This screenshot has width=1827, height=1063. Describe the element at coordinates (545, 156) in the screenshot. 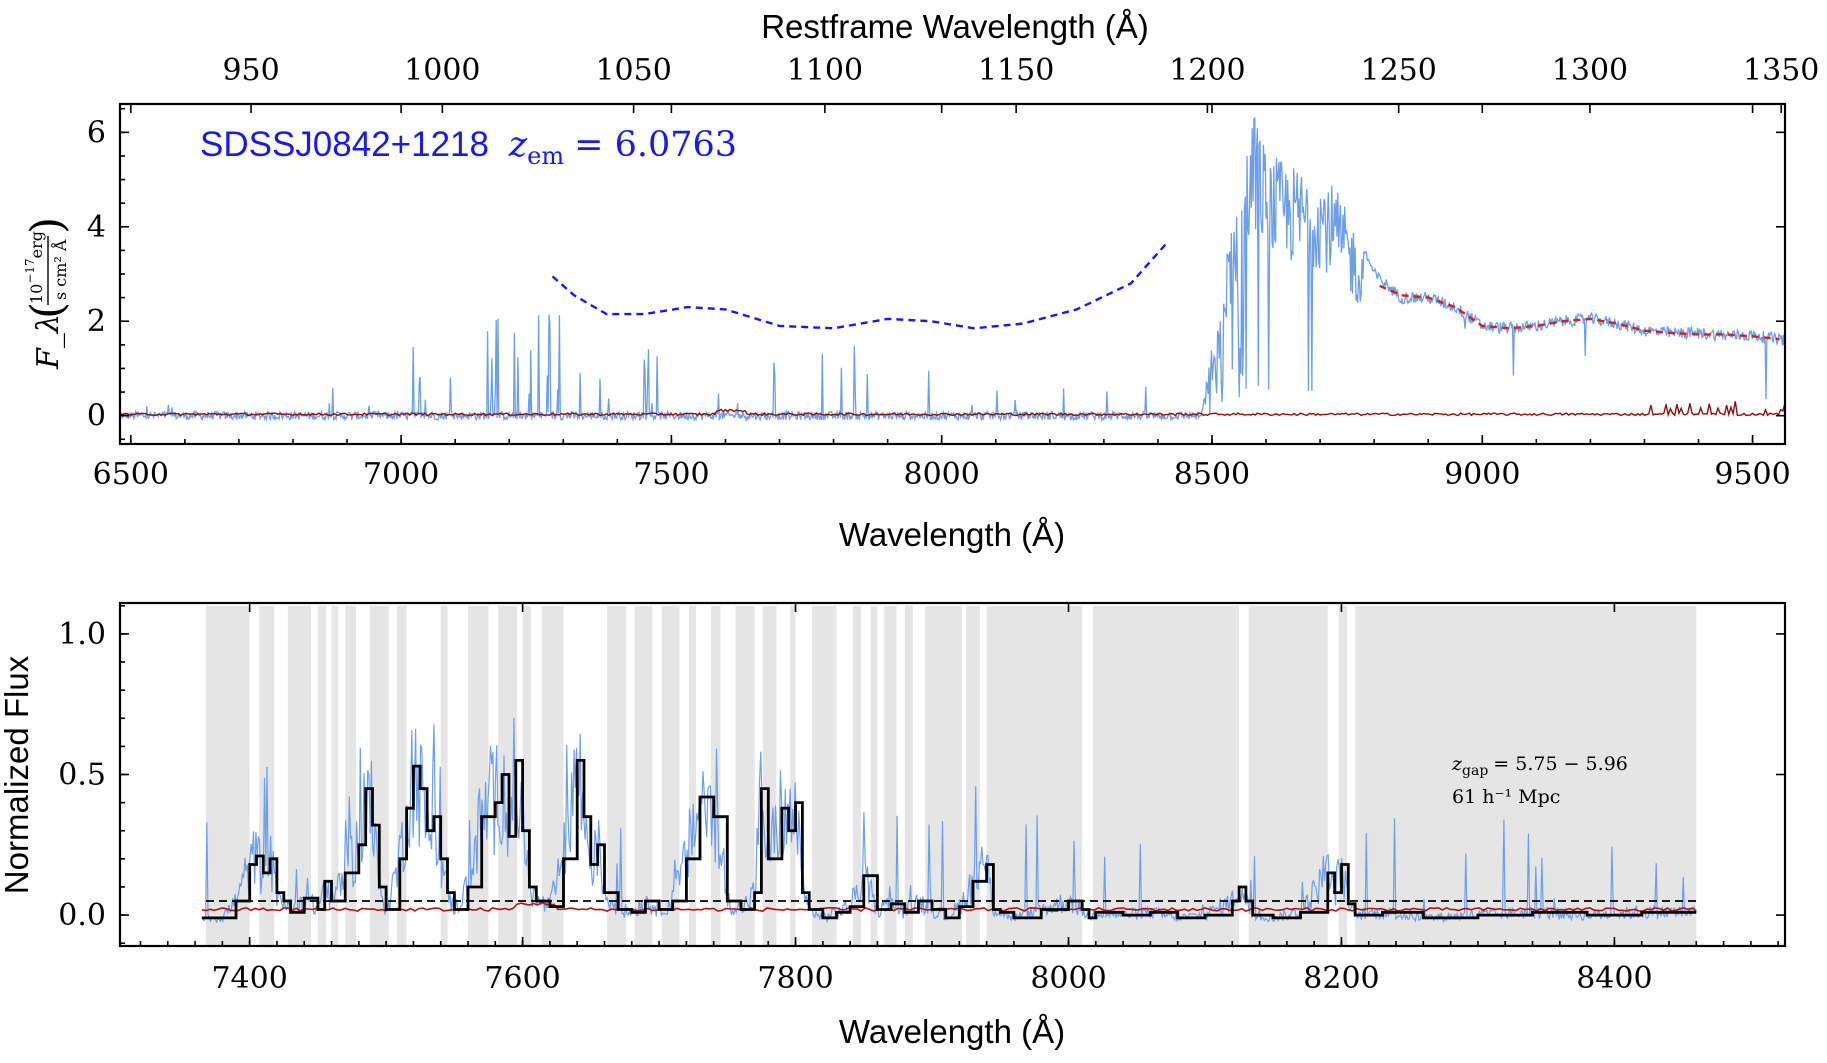

I see `z-subscript: em` at that location.